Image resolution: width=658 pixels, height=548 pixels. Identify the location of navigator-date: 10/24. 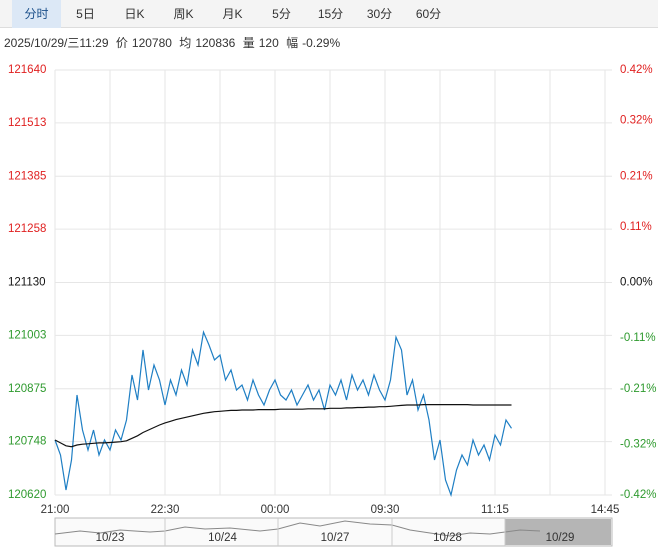
(222, 538).